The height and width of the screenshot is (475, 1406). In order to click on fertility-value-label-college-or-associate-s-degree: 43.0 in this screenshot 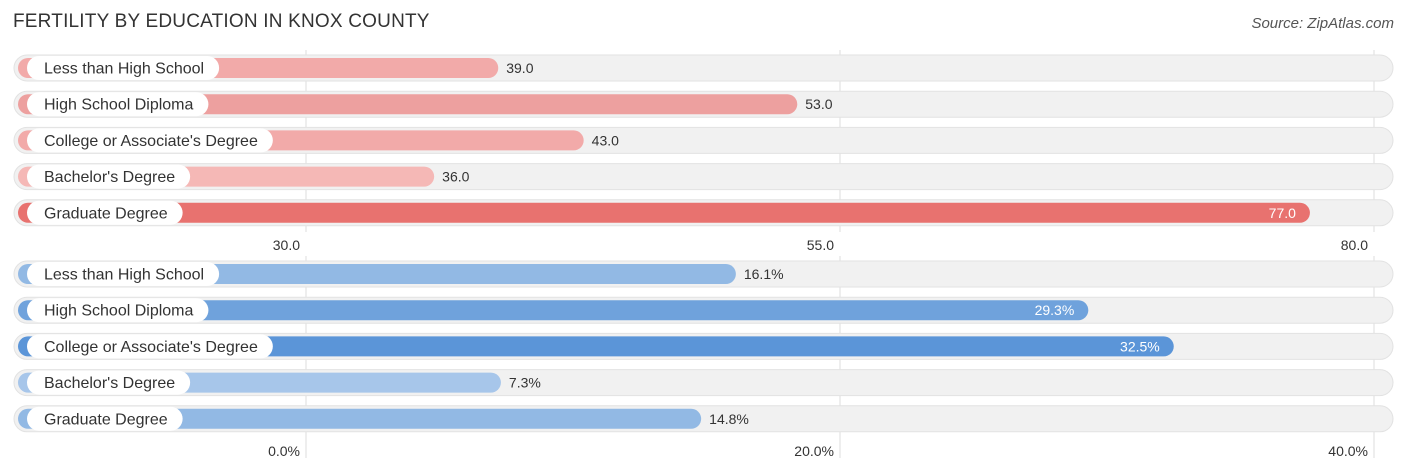, I will do `click(605, 140)`.